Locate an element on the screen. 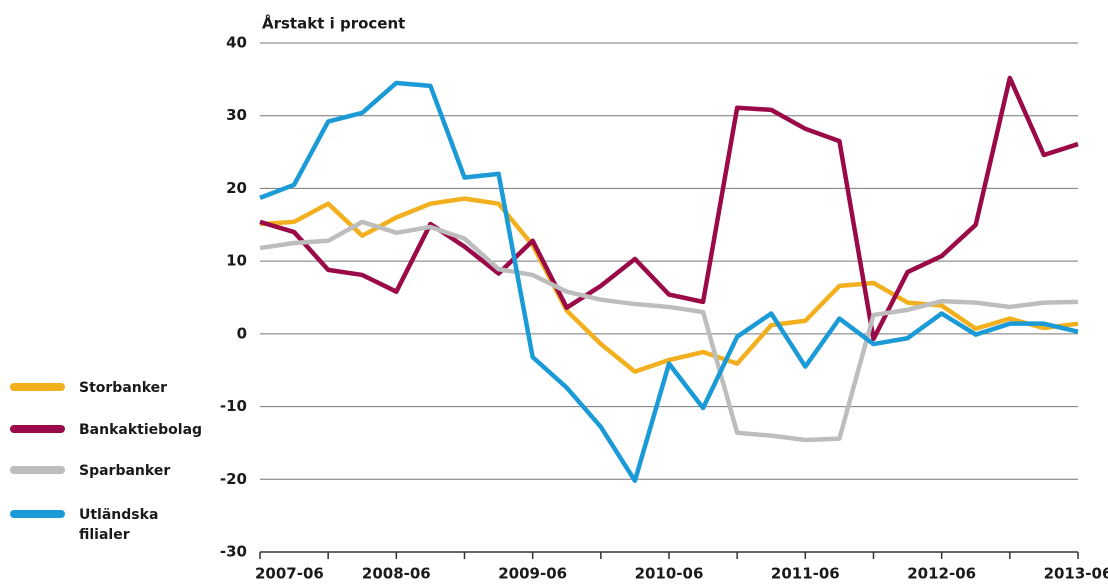  legend-label: Bankaktiebolag is located at coordinates (141, 430).